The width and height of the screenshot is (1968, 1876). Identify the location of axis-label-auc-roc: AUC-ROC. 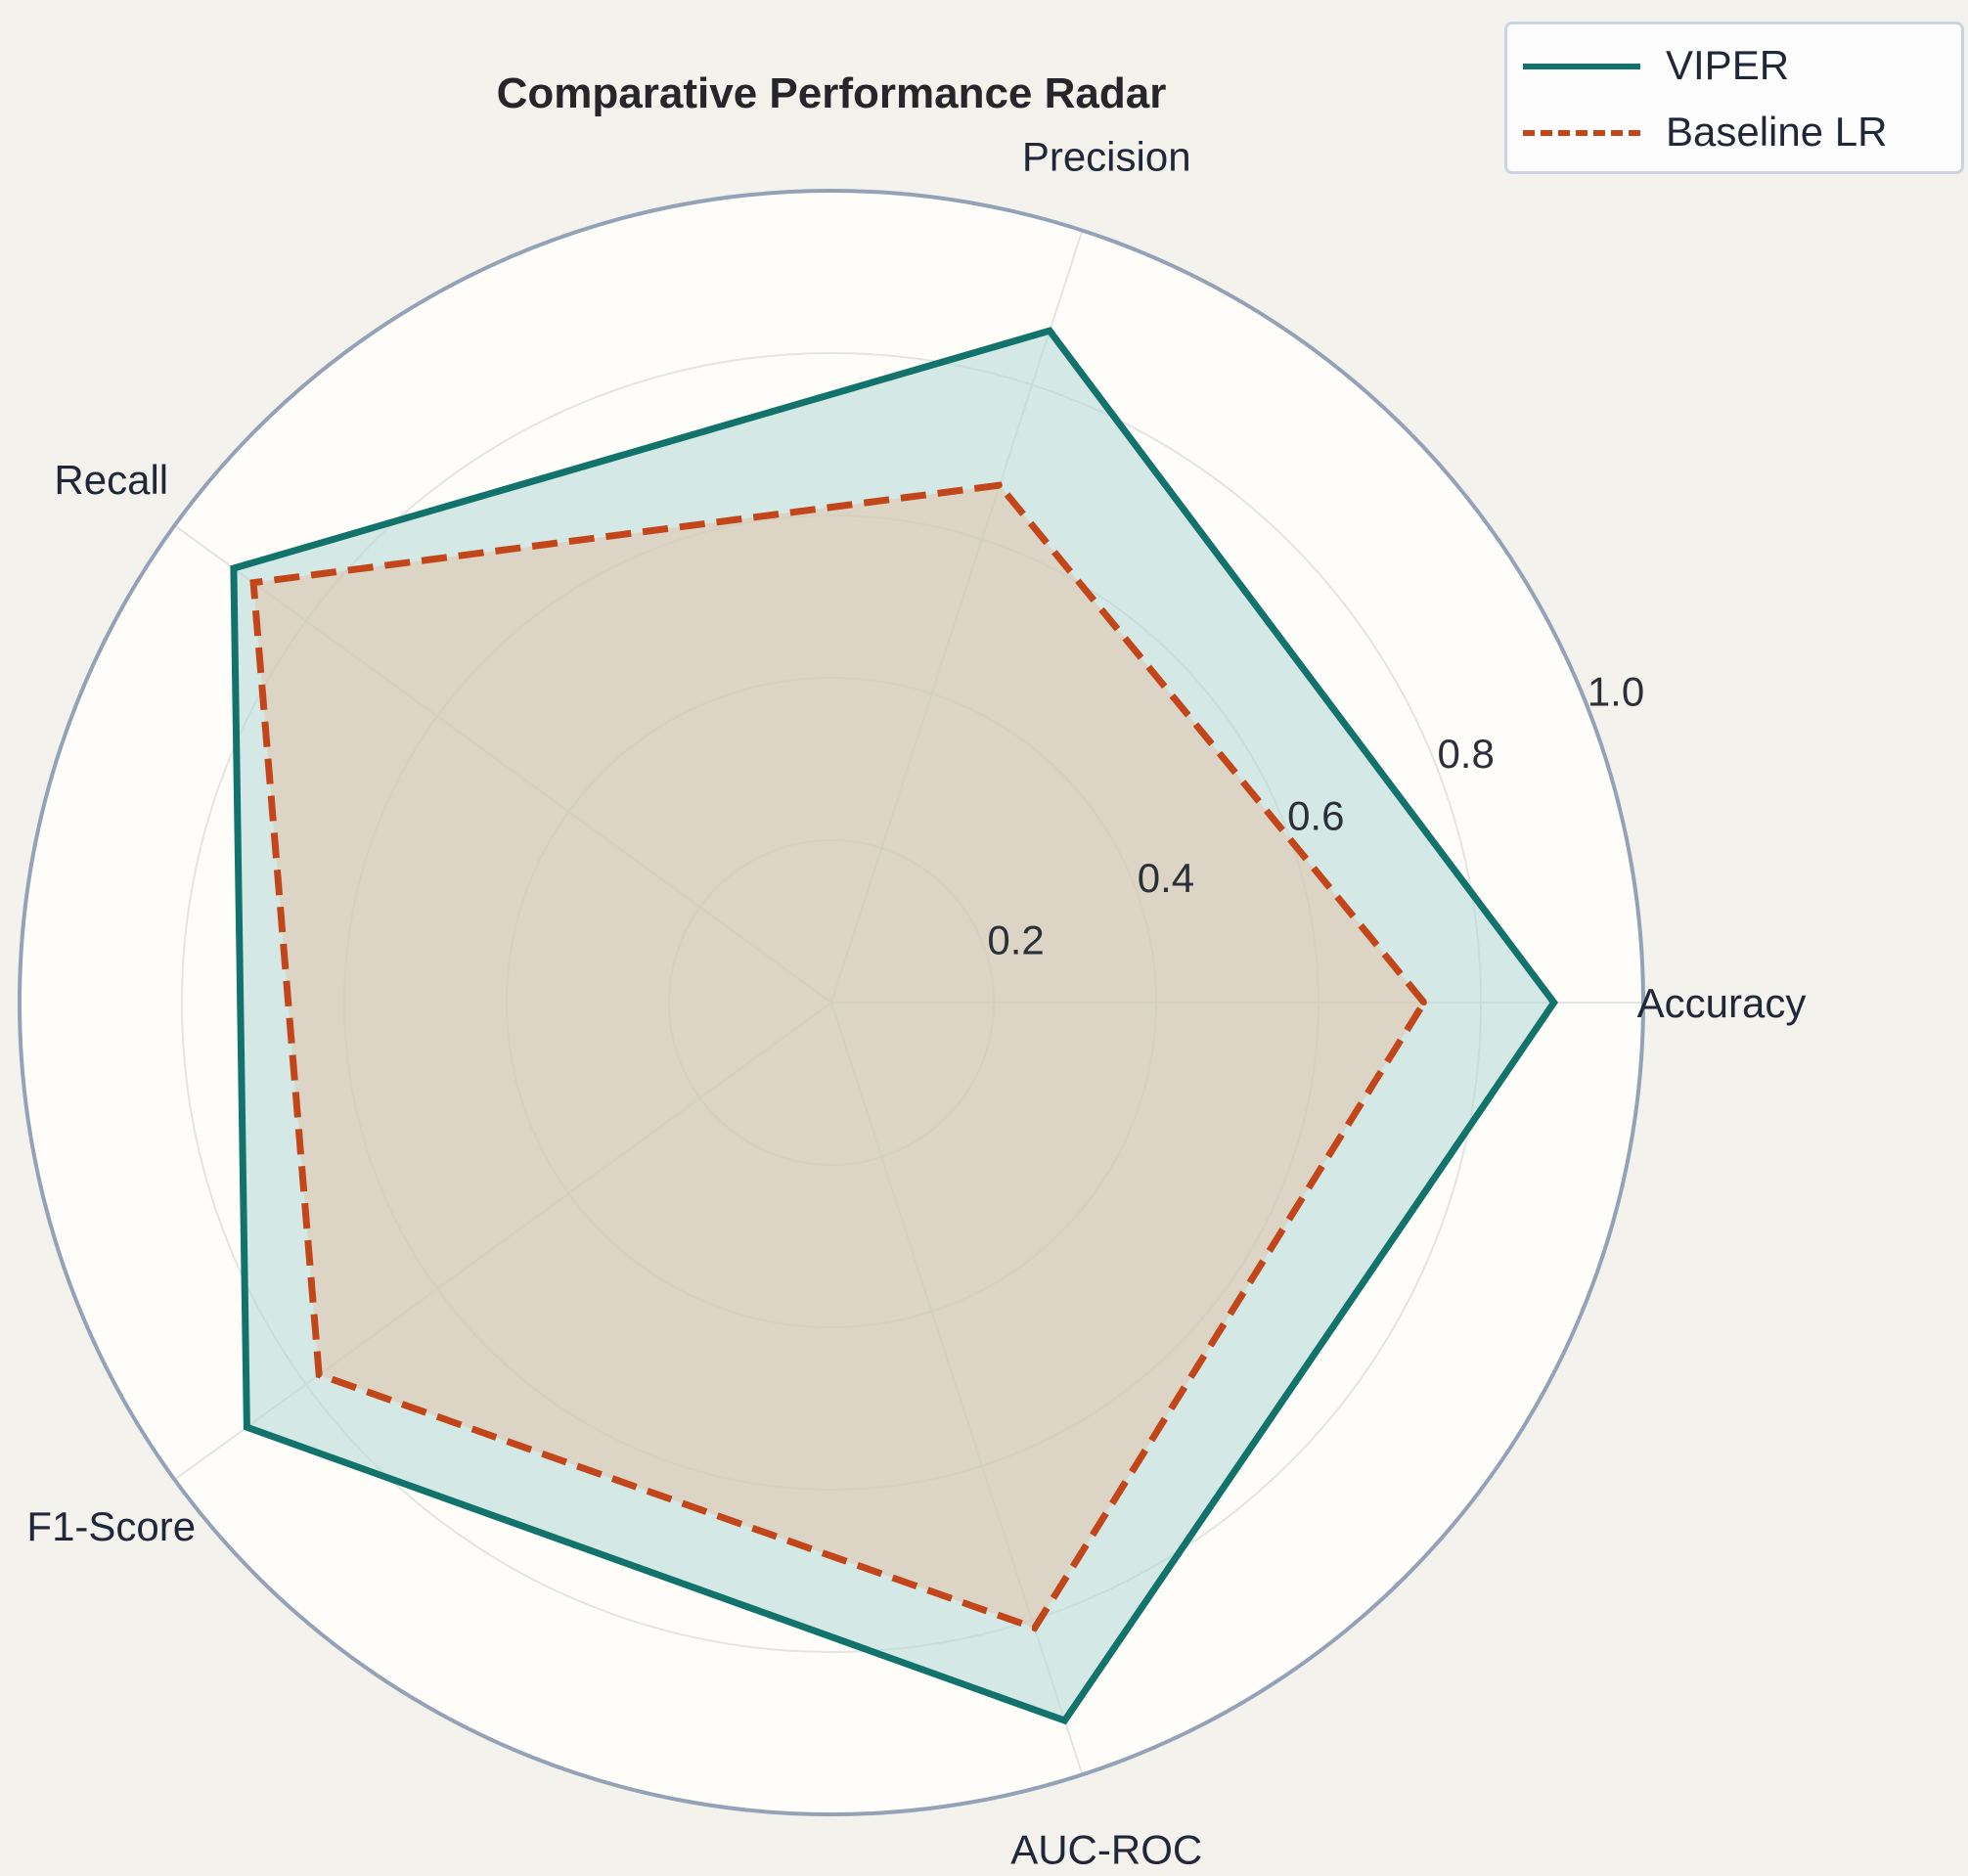
(1106, 1849).